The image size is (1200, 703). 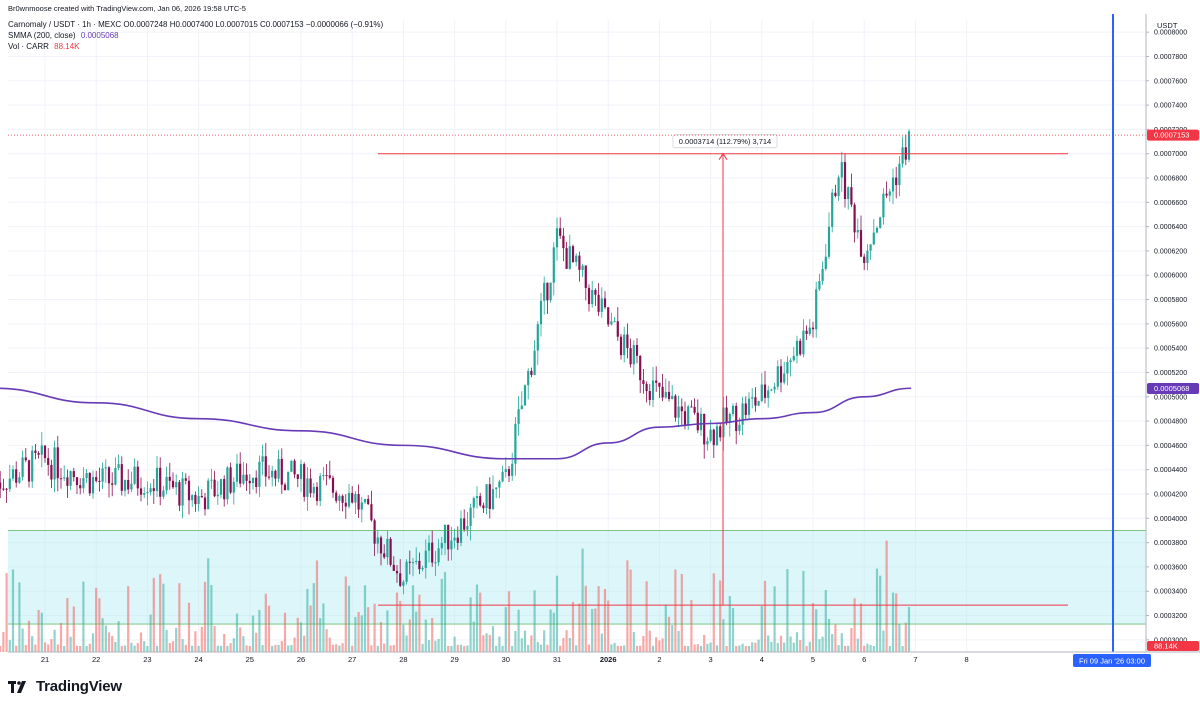 I want to click on volume-legend-value: 88.14K, so click(x=67, y=46).